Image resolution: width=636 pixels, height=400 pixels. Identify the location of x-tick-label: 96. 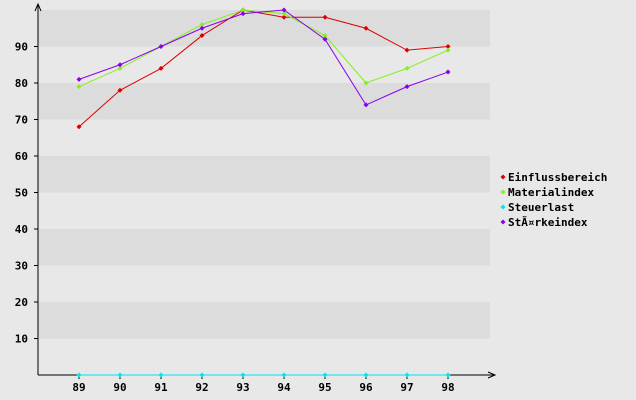
(366, 387).